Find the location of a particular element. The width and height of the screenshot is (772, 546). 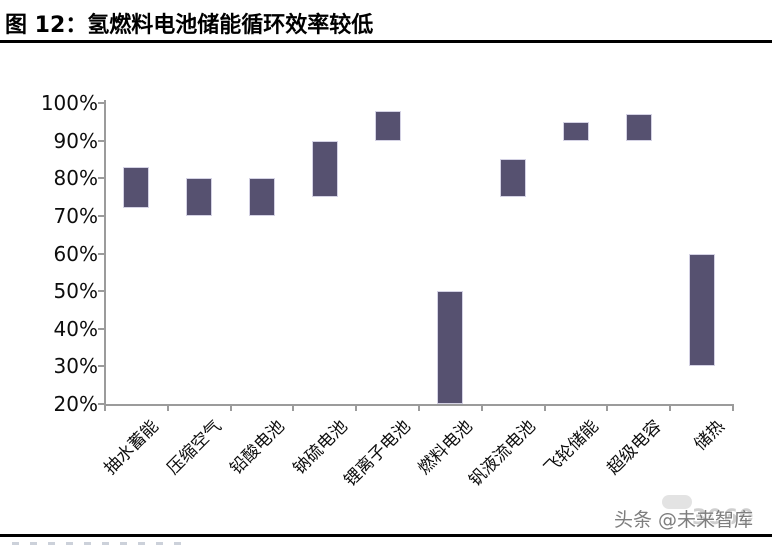

watermark-cloud-icon is located at coordinates (677, 502).